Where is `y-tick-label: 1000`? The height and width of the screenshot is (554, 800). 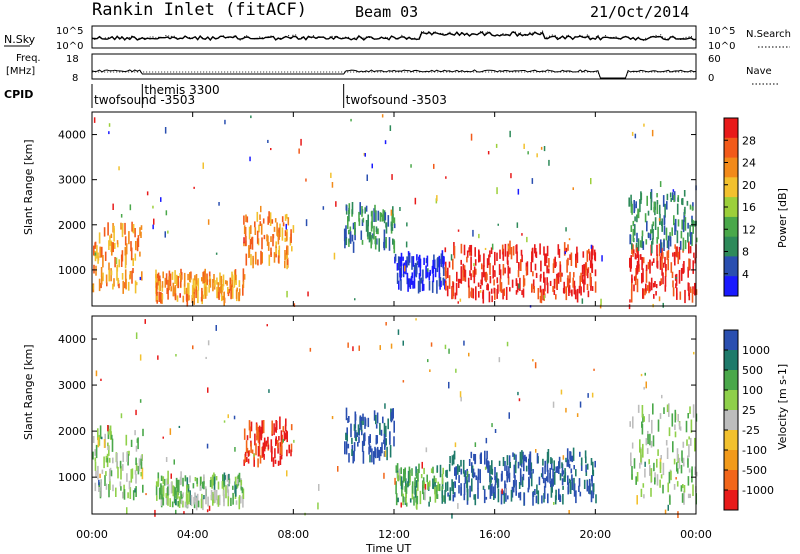
y-tick-label: 1000 is located at coordinates (72, 477).